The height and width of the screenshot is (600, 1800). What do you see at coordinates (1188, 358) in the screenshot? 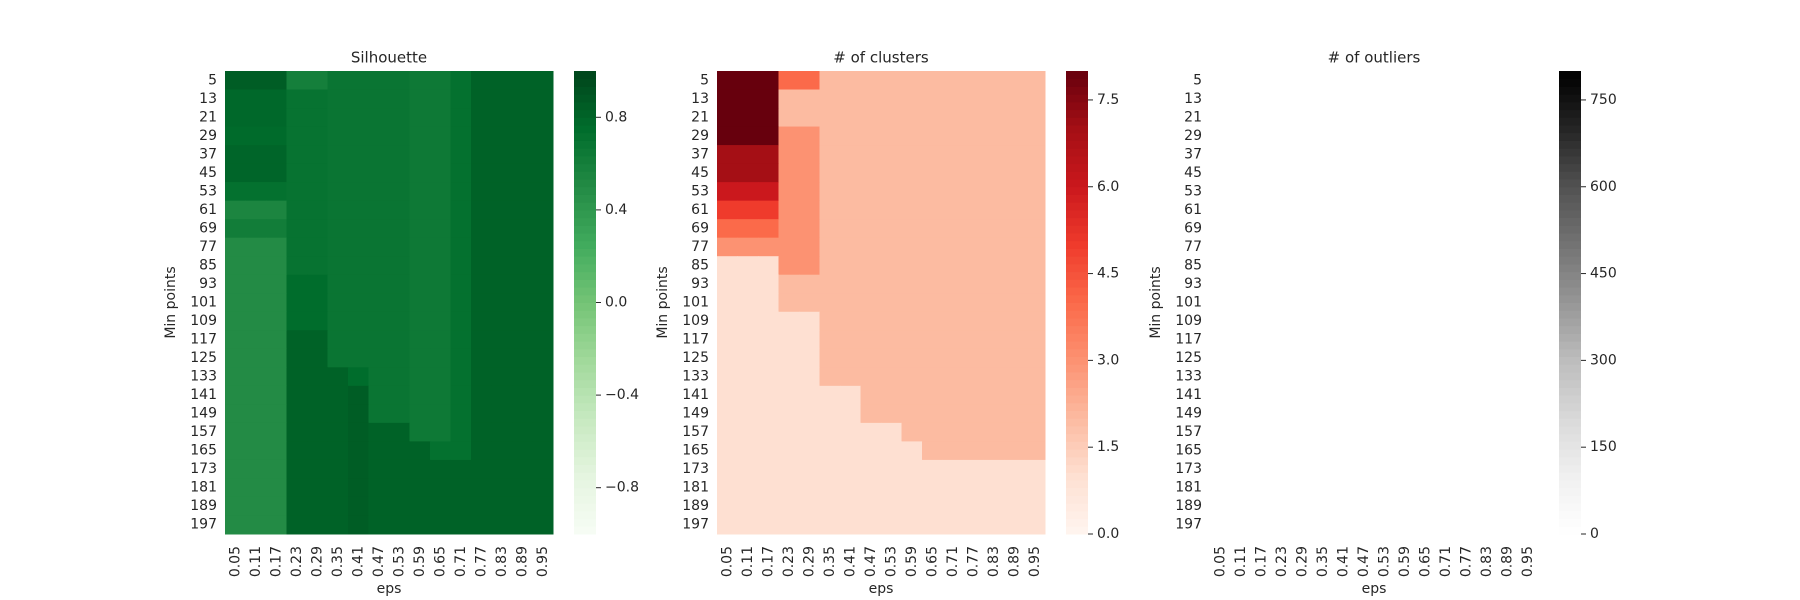
I see `y-tick-label: 125` at bounding box center [1188, 358].